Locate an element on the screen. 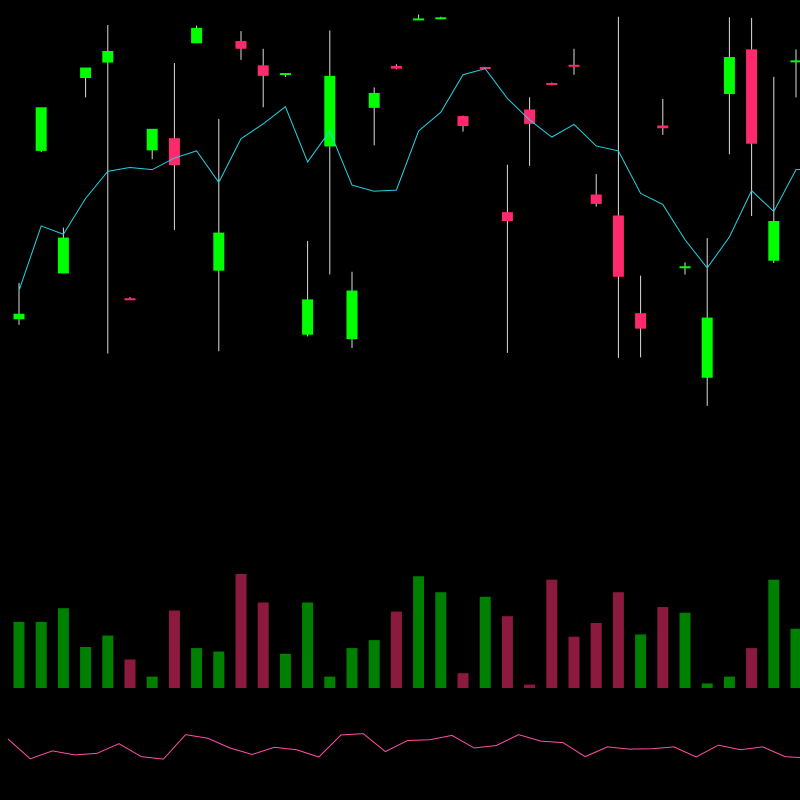 The width and height of the screenshot is (800, 800). indicator-line is located at coordinates (403, 746).